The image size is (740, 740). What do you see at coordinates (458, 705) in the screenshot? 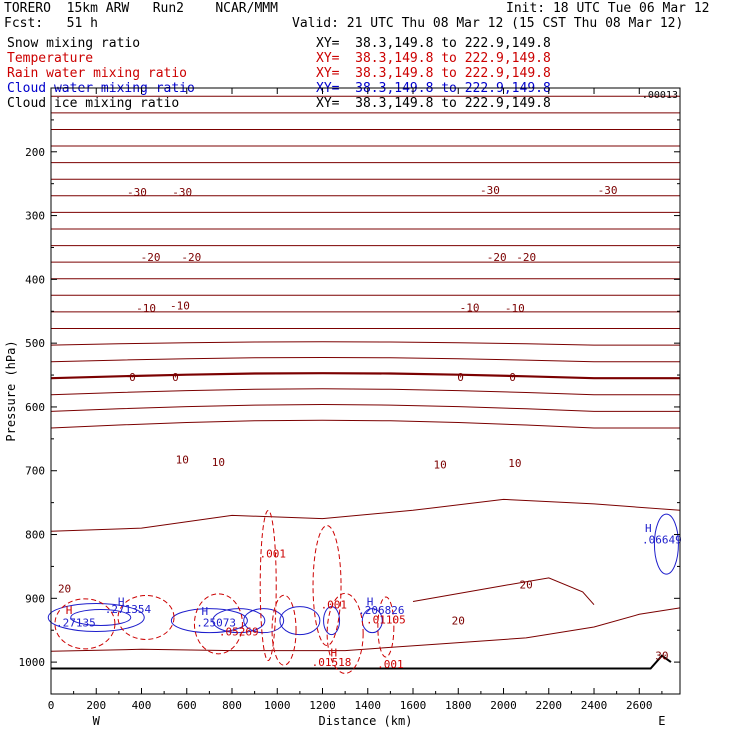
I see `x-tick-label: 1800` at bounding box center [458, 705].